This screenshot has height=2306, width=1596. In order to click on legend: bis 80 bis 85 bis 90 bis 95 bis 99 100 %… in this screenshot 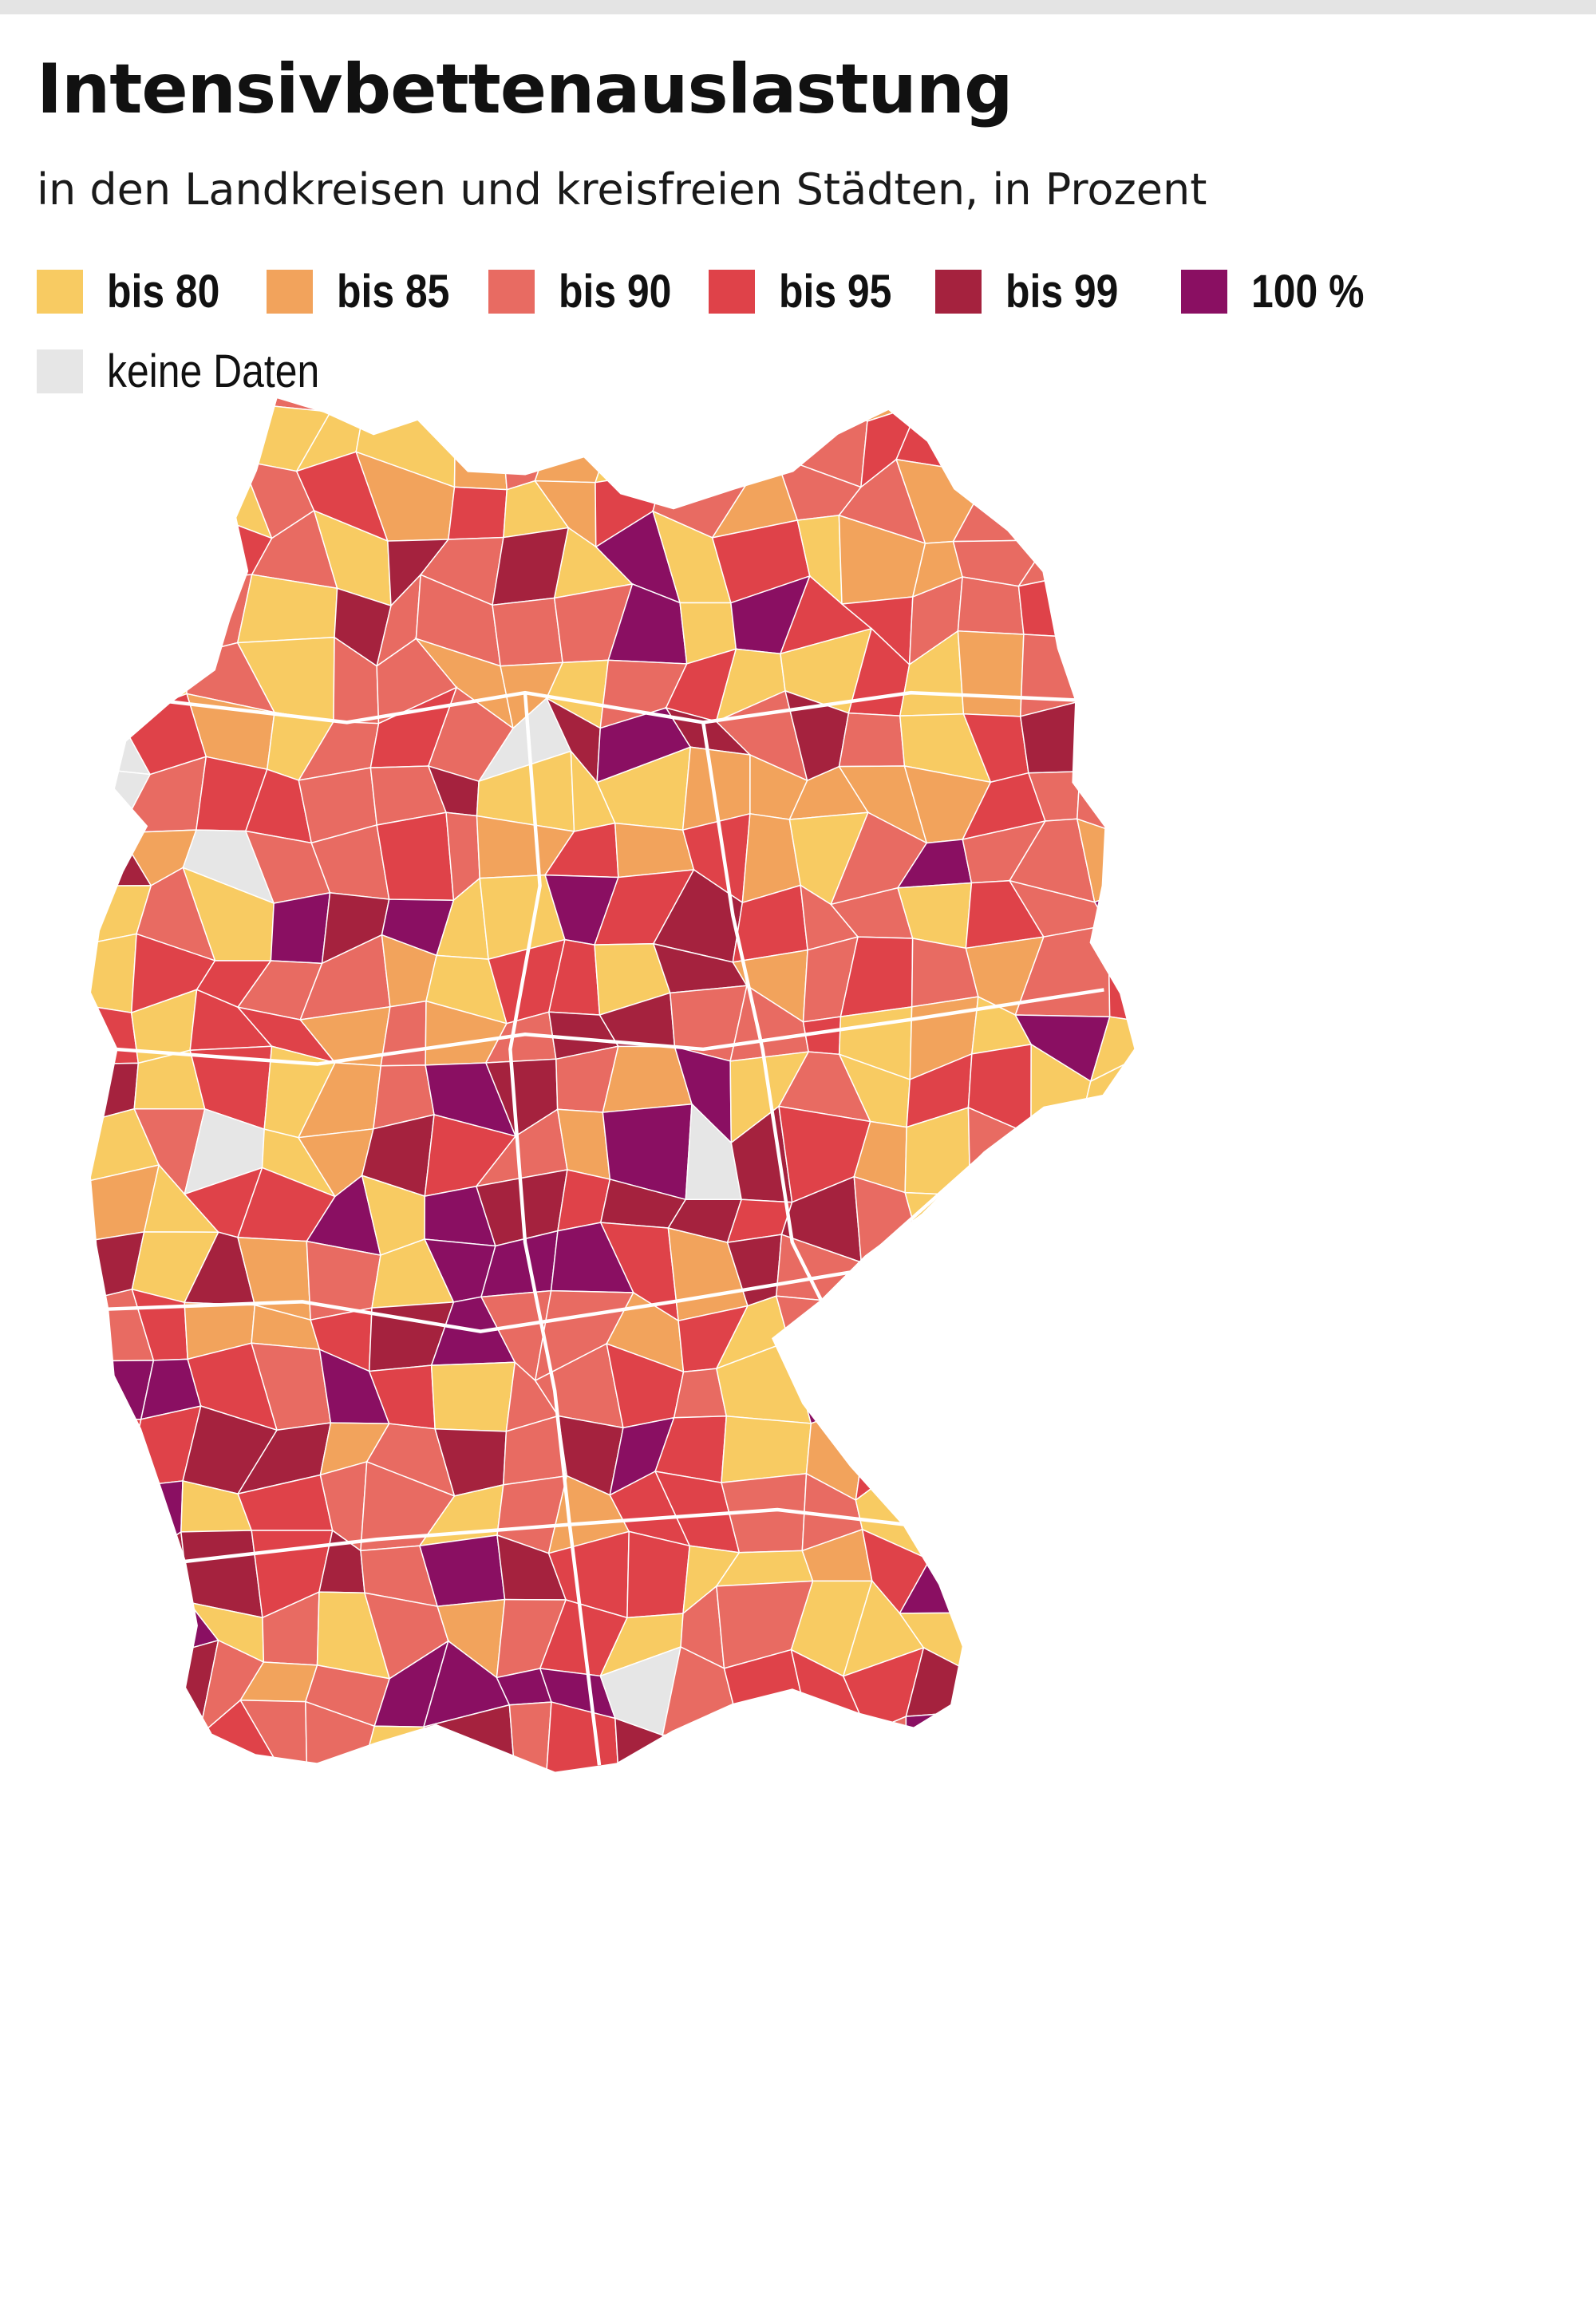, I will do `click(795, 334)`.